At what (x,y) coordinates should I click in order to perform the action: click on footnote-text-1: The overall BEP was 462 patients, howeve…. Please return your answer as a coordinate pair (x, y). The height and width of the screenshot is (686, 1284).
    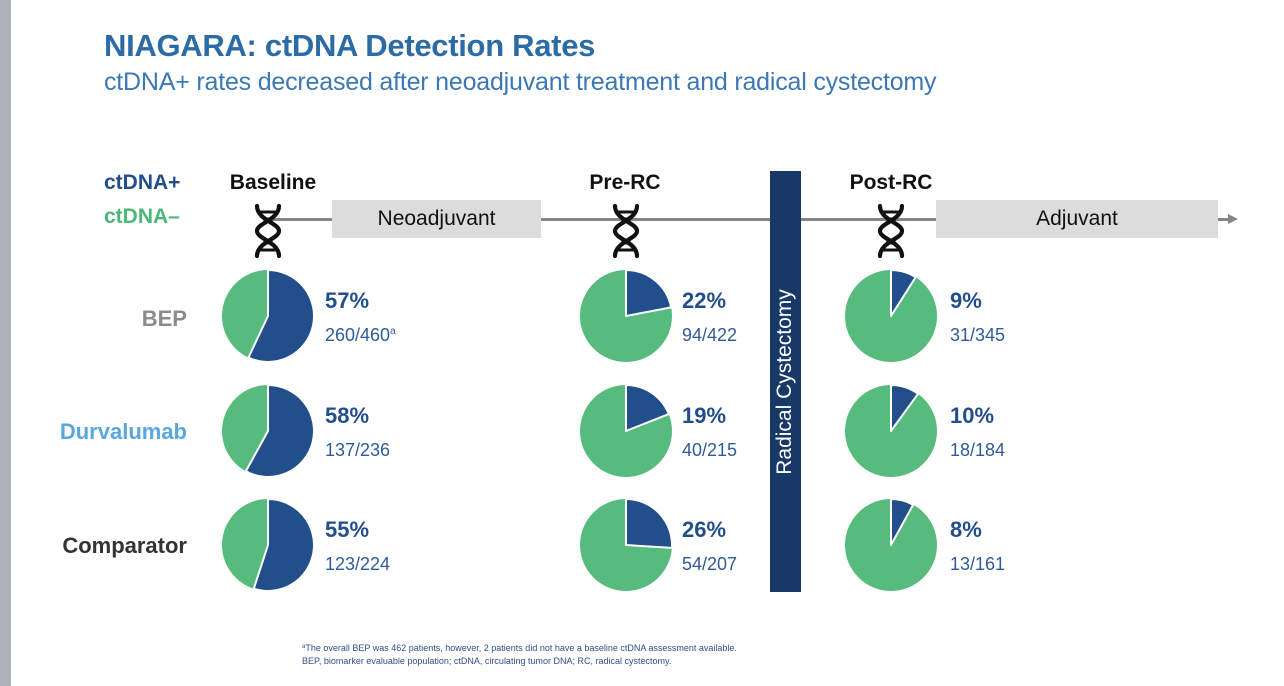
    Looking at the image, I should click on (521, 648).